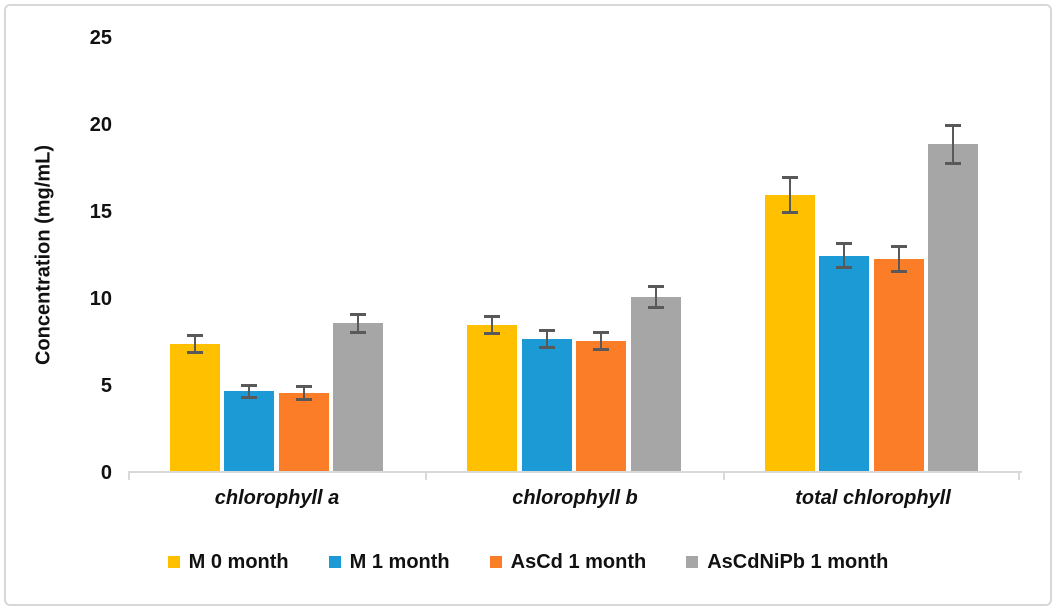 Image resolution: width=1056 pixels, height=610 pixels. I want to click on legend-label: AsCd 1 month, so click(578, 562).